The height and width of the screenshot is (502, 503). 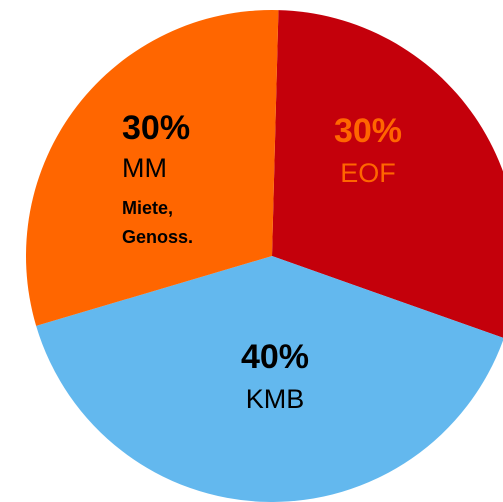 I want to click on slice-kmb-category-label: KMB, so click(x=275, y=399).